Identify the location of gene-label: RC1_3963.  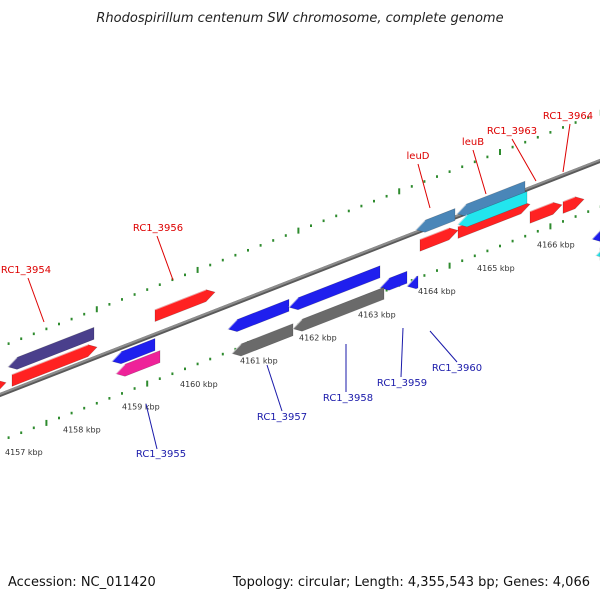
(512, 131).